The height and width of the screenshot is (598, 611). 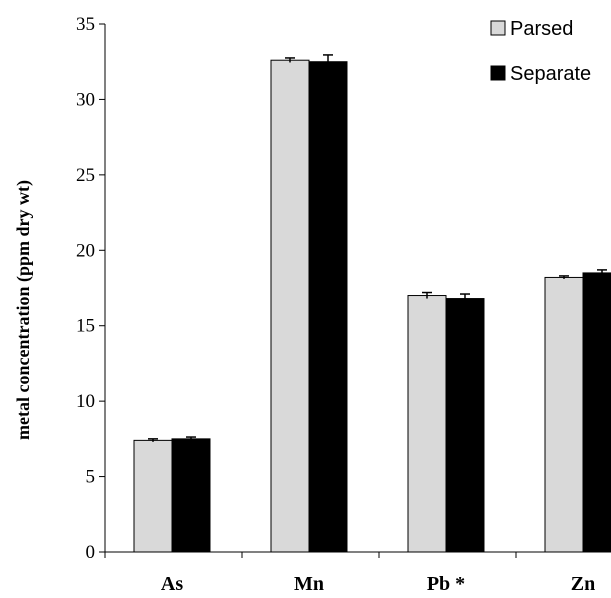 What do you see at coordinates (550, 74) in the screenshot?
I see `legend-label-separate: Separate` at bounding box center [550, 74].